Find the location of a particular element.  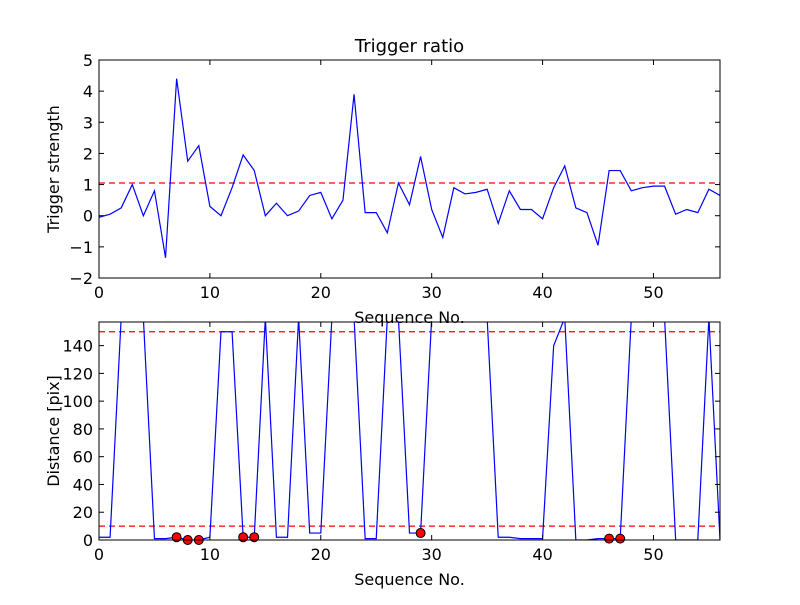

trigger-ratio-y-tick-label: 4 is located at coordinates (88, 91).